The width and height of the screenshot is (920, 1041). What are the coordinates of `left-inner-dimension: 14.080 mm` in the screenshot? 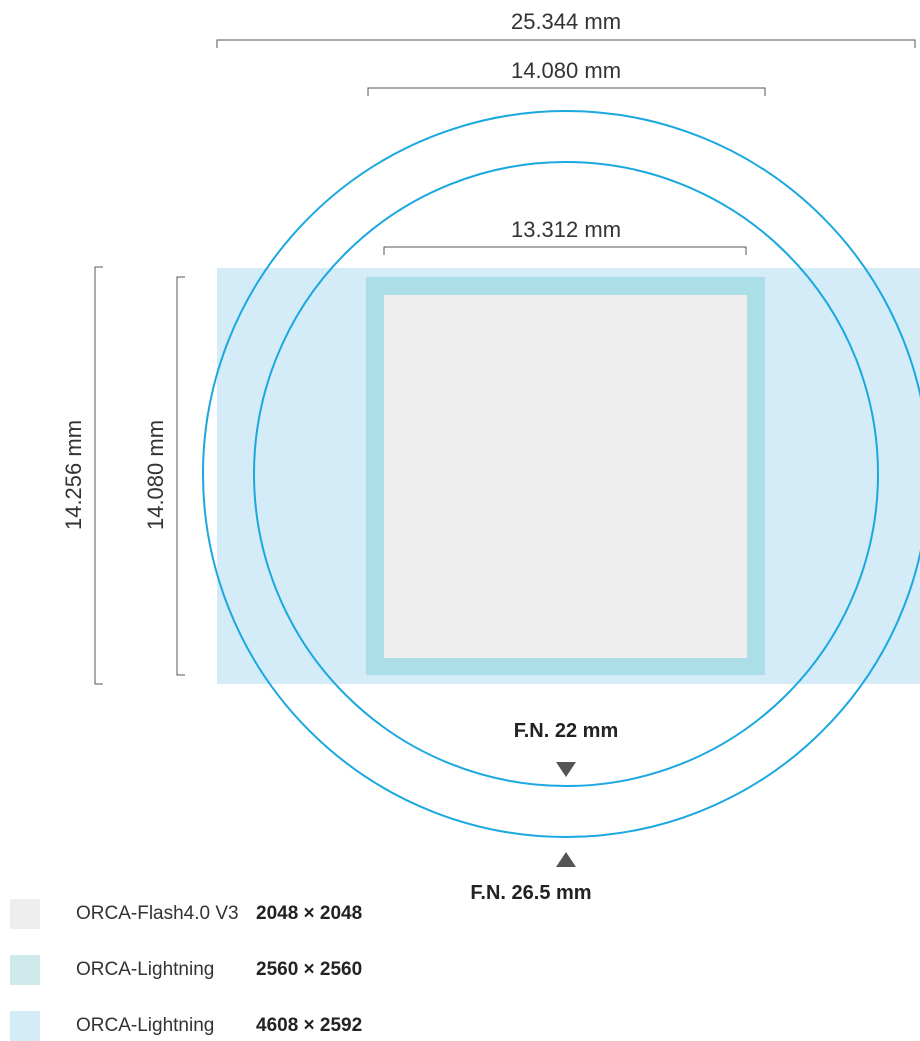 It's located at (155, 475).